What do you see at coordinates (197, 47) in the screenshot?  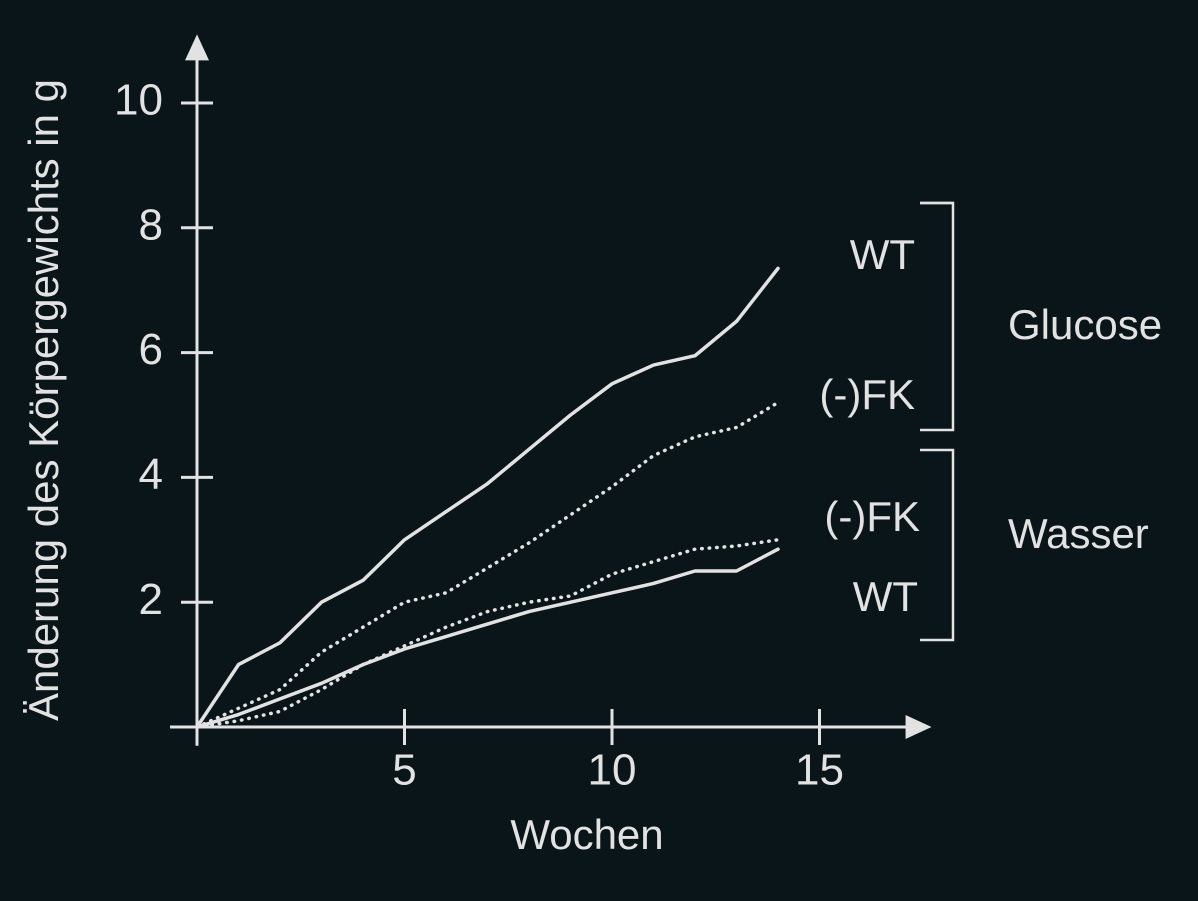 I see `y-axis-arrow` at bounding box center [197, 47].